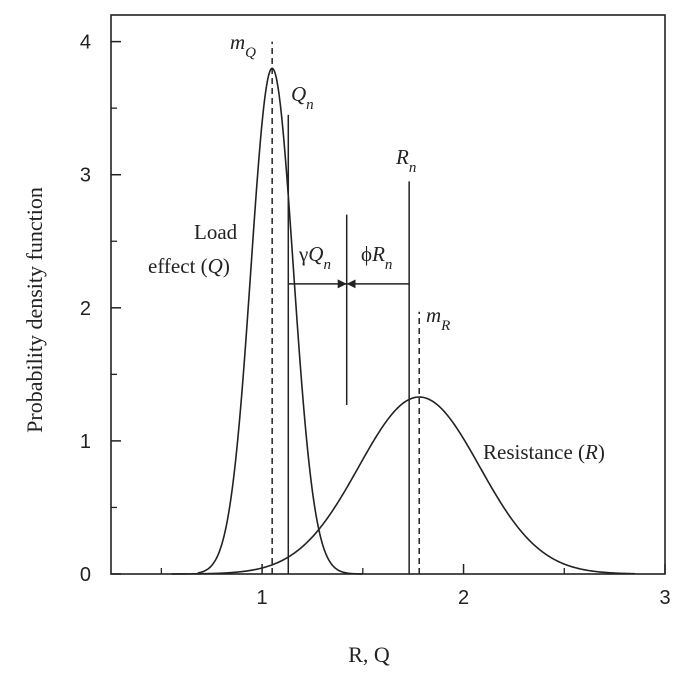  What do you see at coordinates (189, 266) in the screenshot?
I see `load-effect-label-line2: effect (Q)` at bounding box center [189, 266].